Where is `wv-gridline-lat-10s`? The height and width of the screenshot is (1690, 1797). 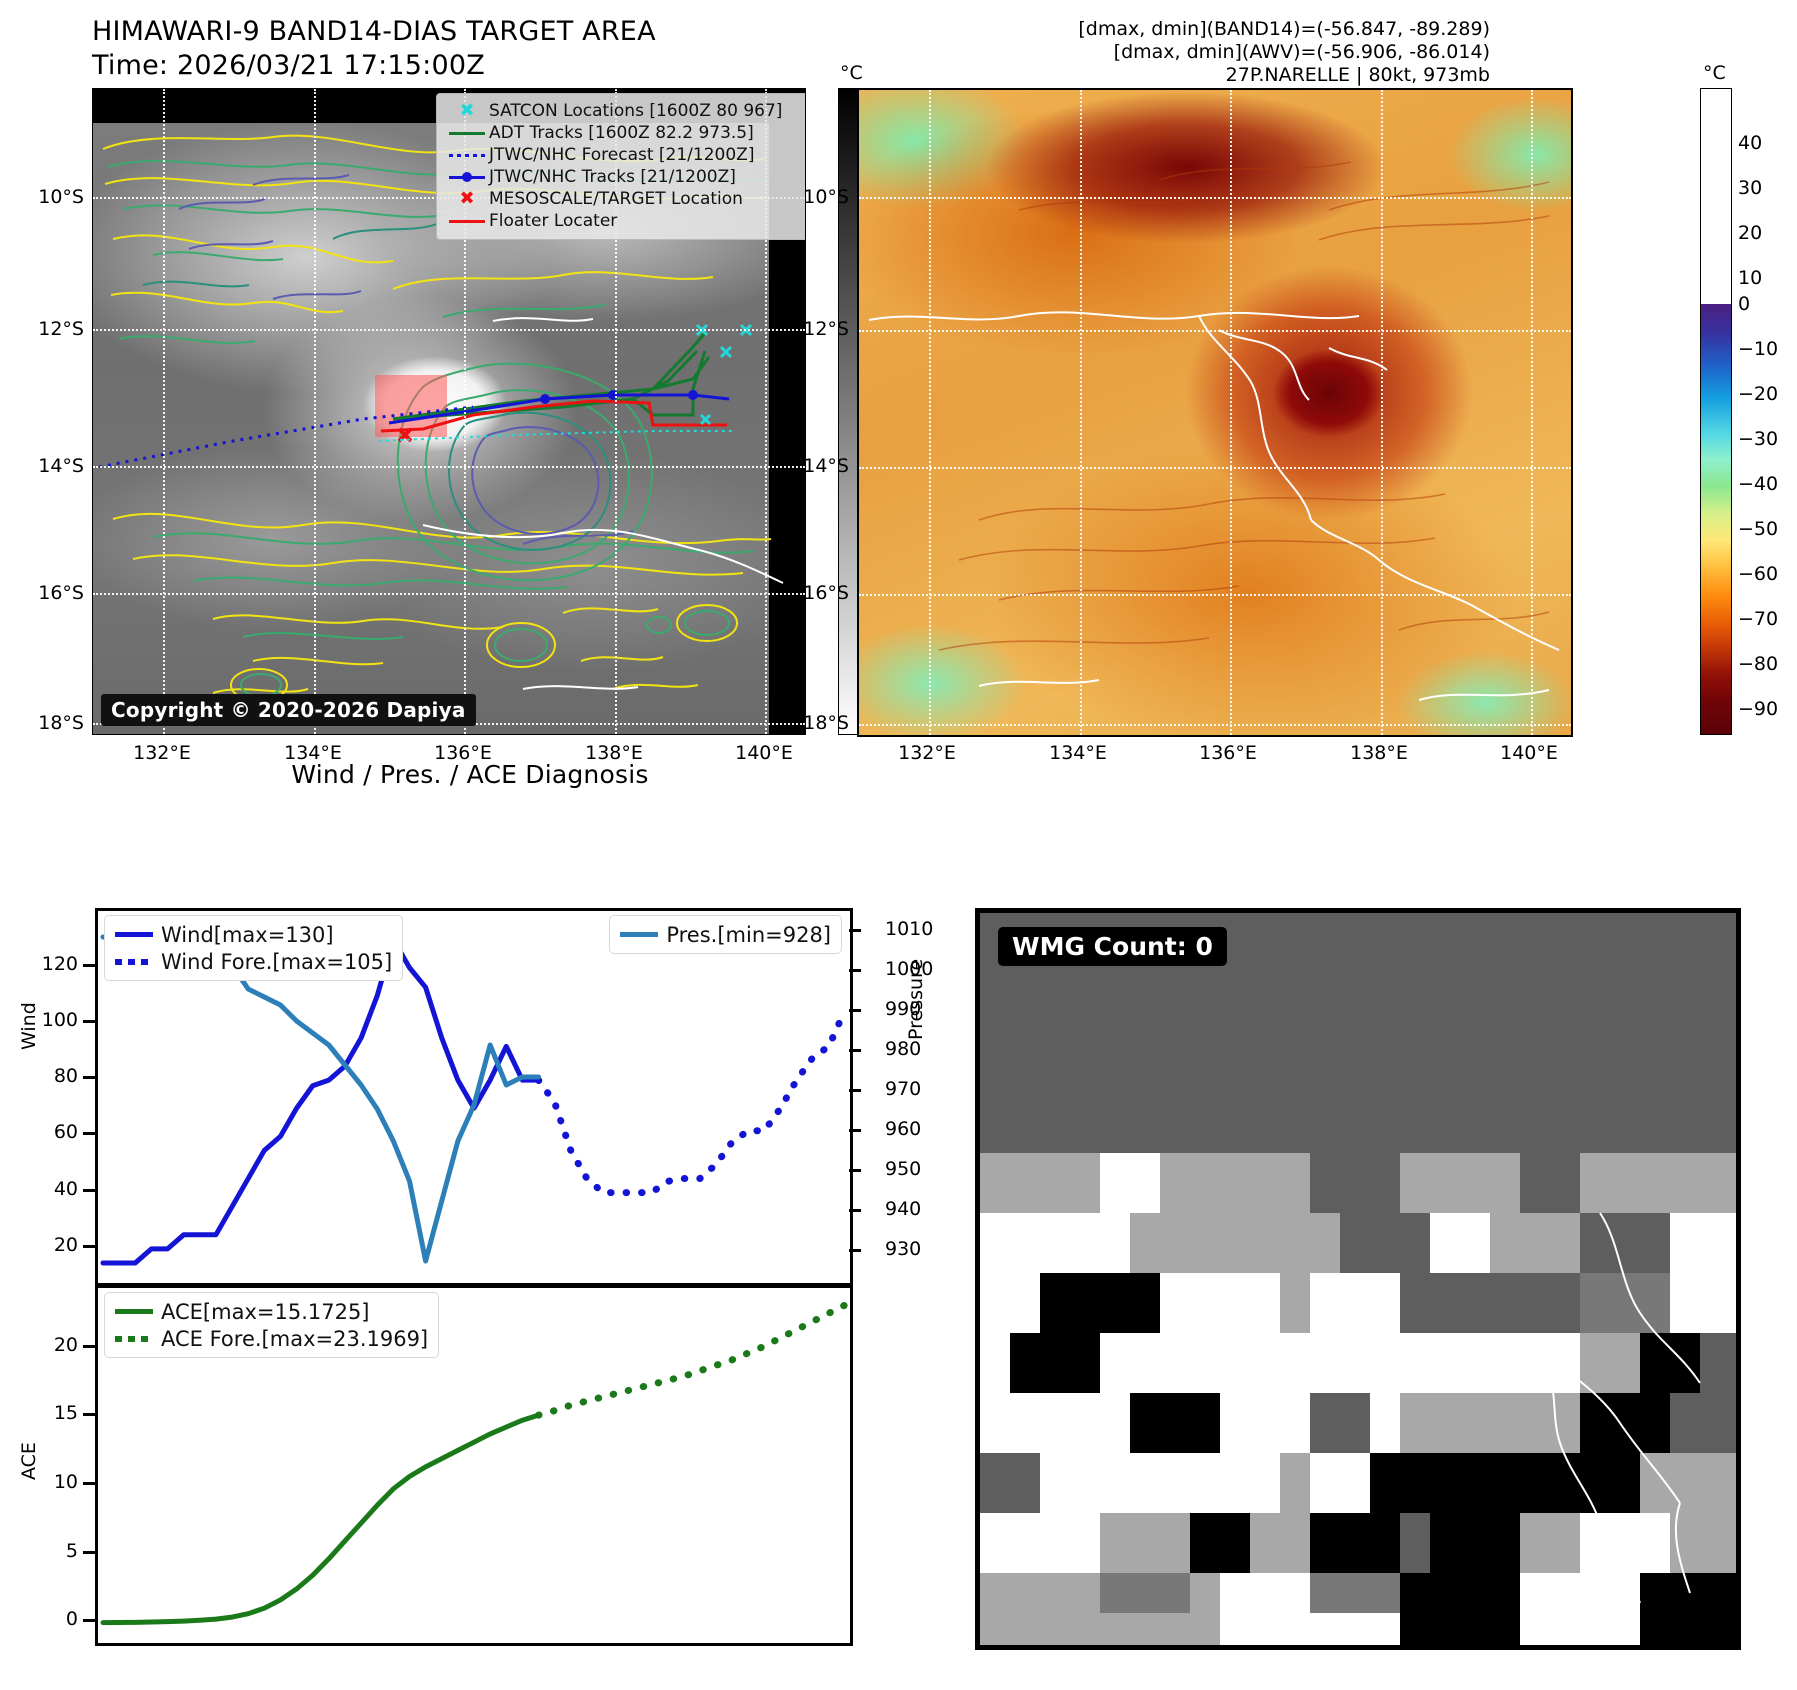 wv-gridline-lat-10s is located at coordinates (1215, 198).